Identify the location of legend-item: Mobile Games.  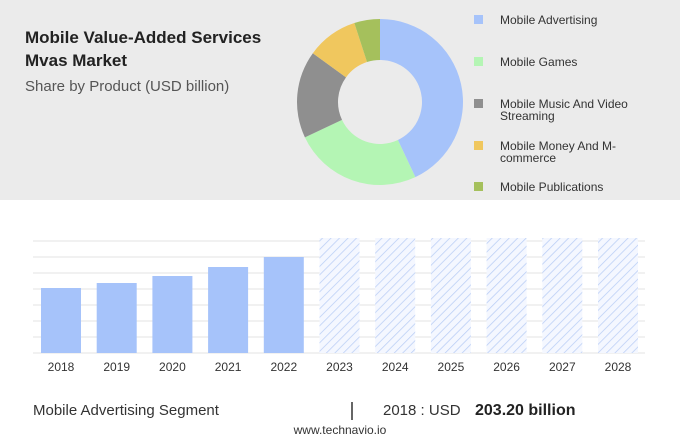
(554, 62).